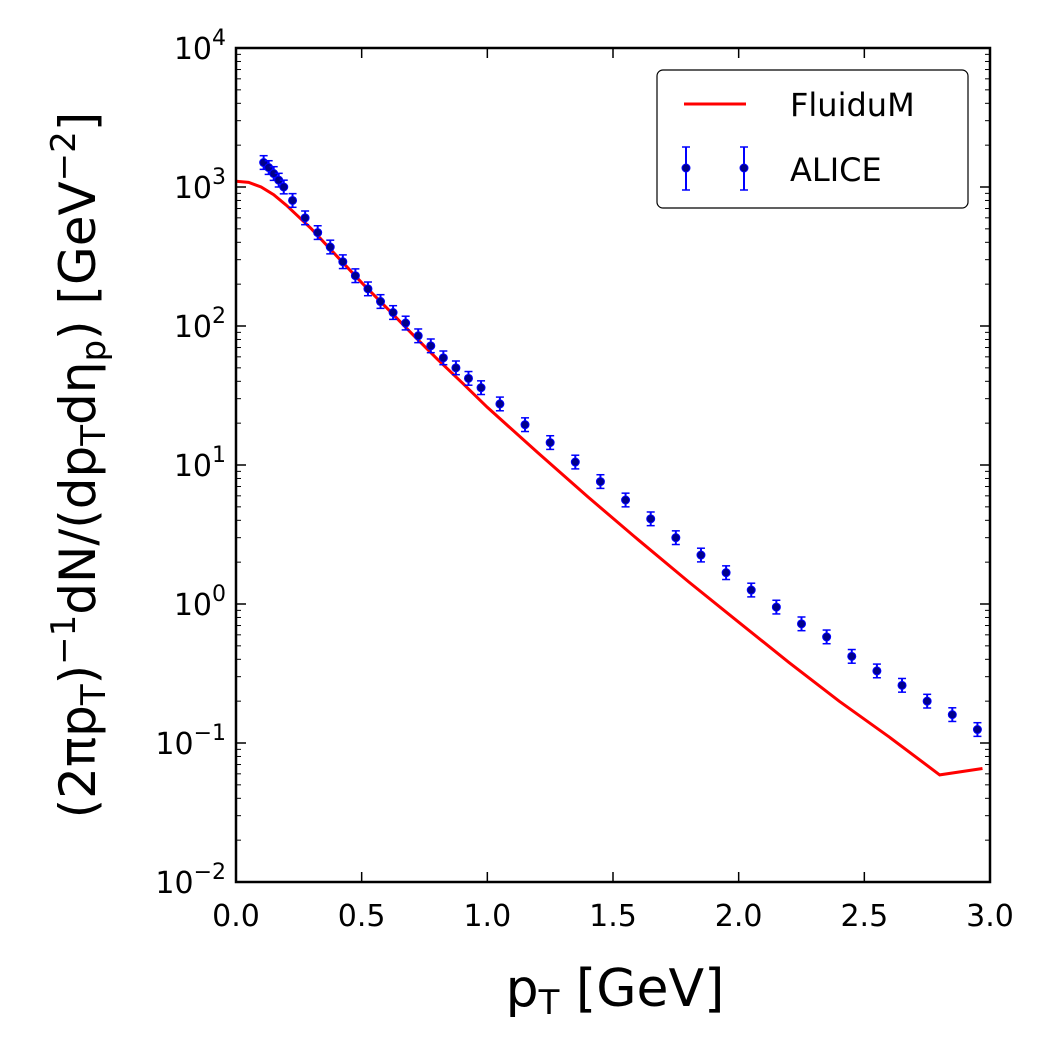 The width and height of the screenshot is (1050, 1050). Describe the element at coordinates (715, 168) in the screenshot. I see `legend-marker-alice` at that location.